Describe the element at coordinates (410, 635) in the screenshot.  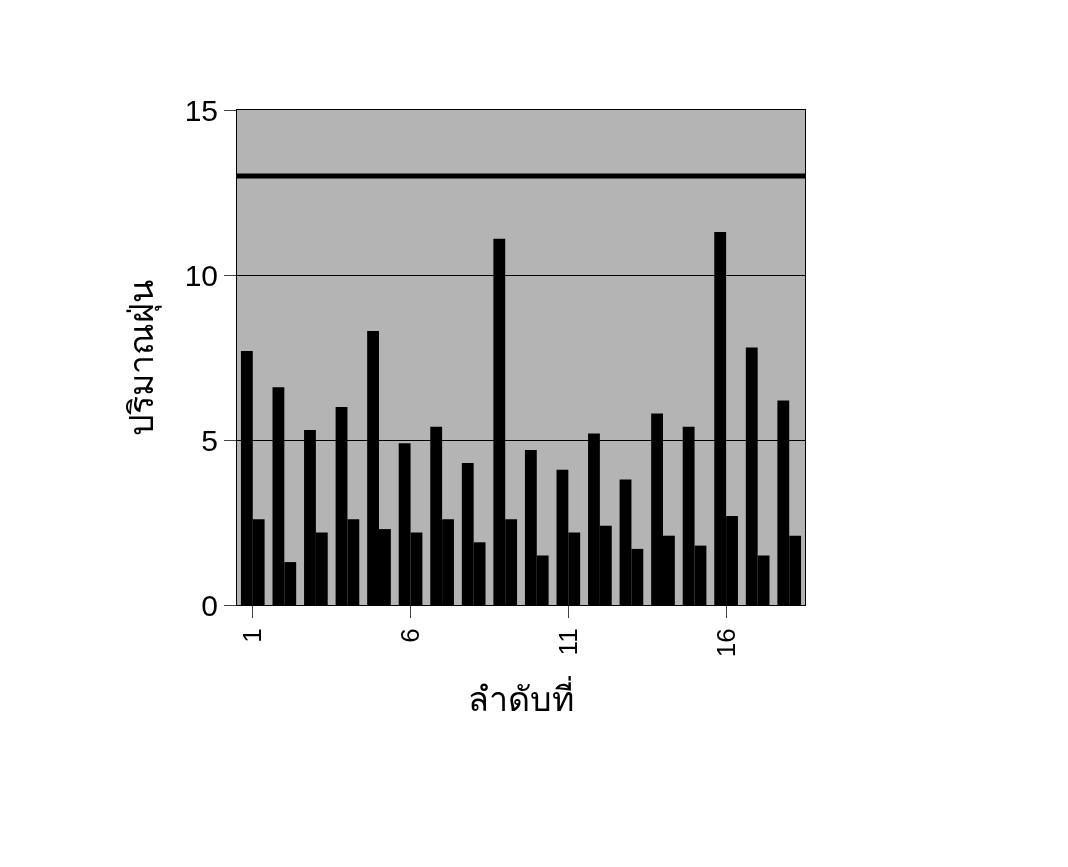
I see `x-tick-label: 6` at that location.